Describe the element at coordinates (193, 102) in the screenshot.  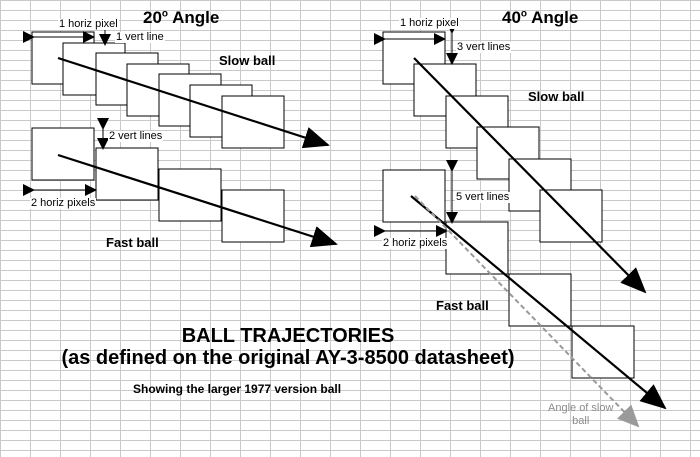
I see `left-slow-trajectory-arrow` at that location.